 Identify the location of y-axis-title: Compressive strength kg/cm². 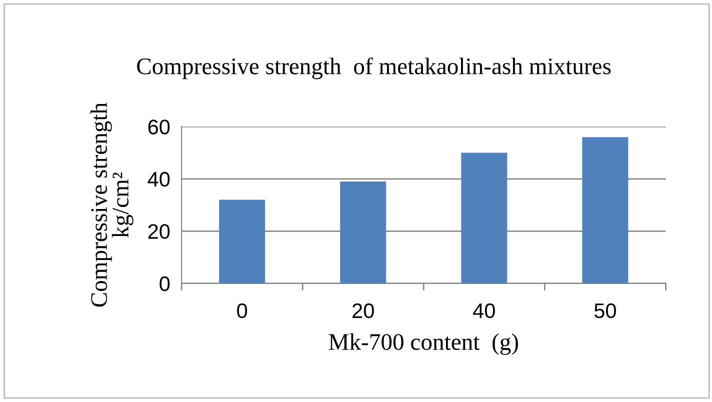
(112, 204).